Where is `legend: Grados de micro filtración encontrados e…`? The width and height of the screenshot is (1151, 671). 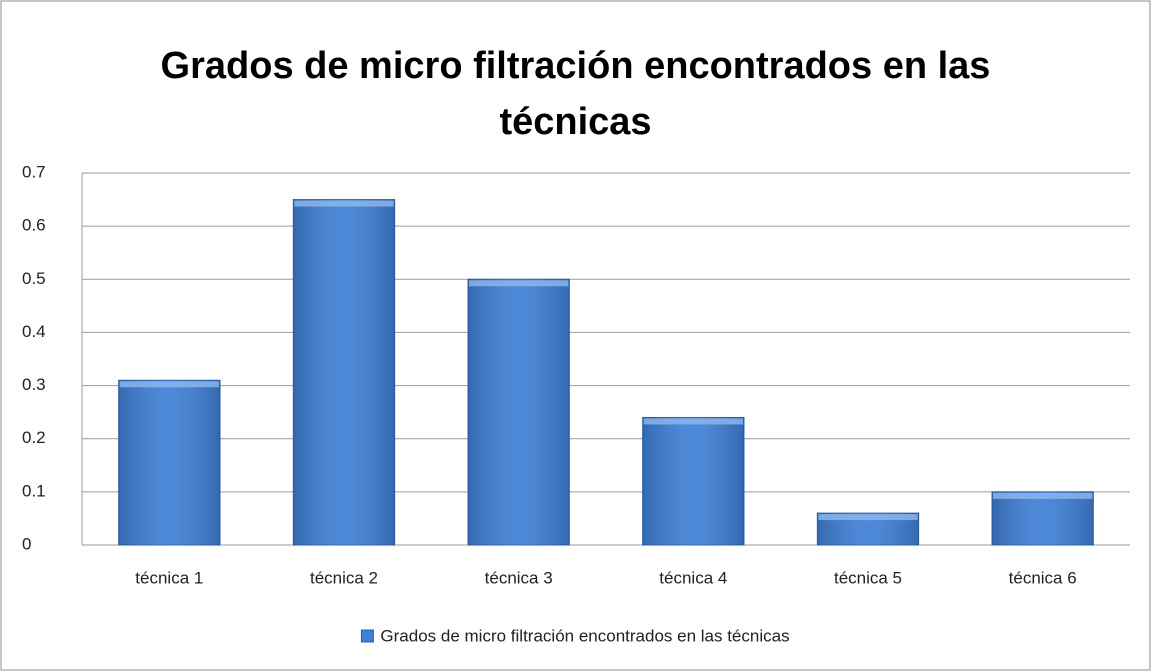 legend: Grados de micro filtración encontrados e… is located at coordinates (575, 635).